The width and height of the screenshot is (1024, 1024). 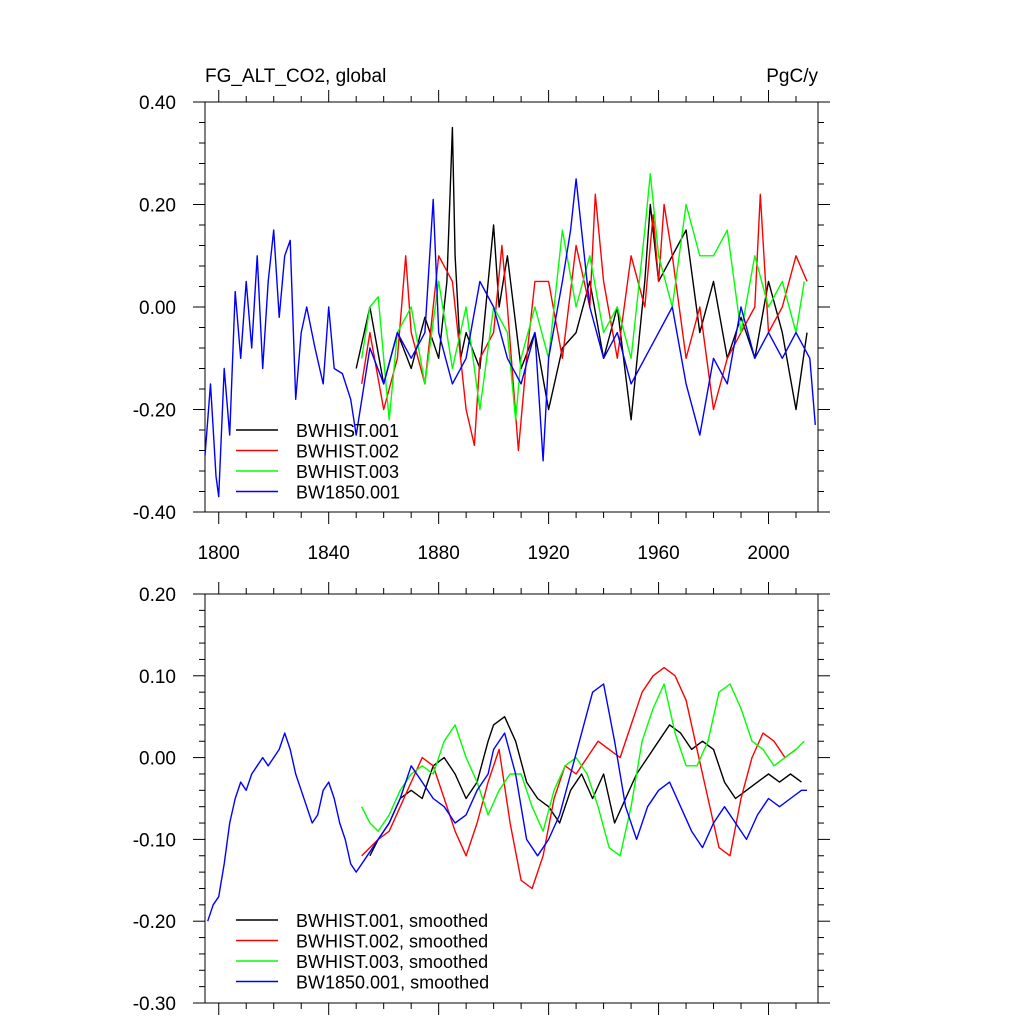 I want to click on y-tick-label: -0.40, so click(x=154, y=513).